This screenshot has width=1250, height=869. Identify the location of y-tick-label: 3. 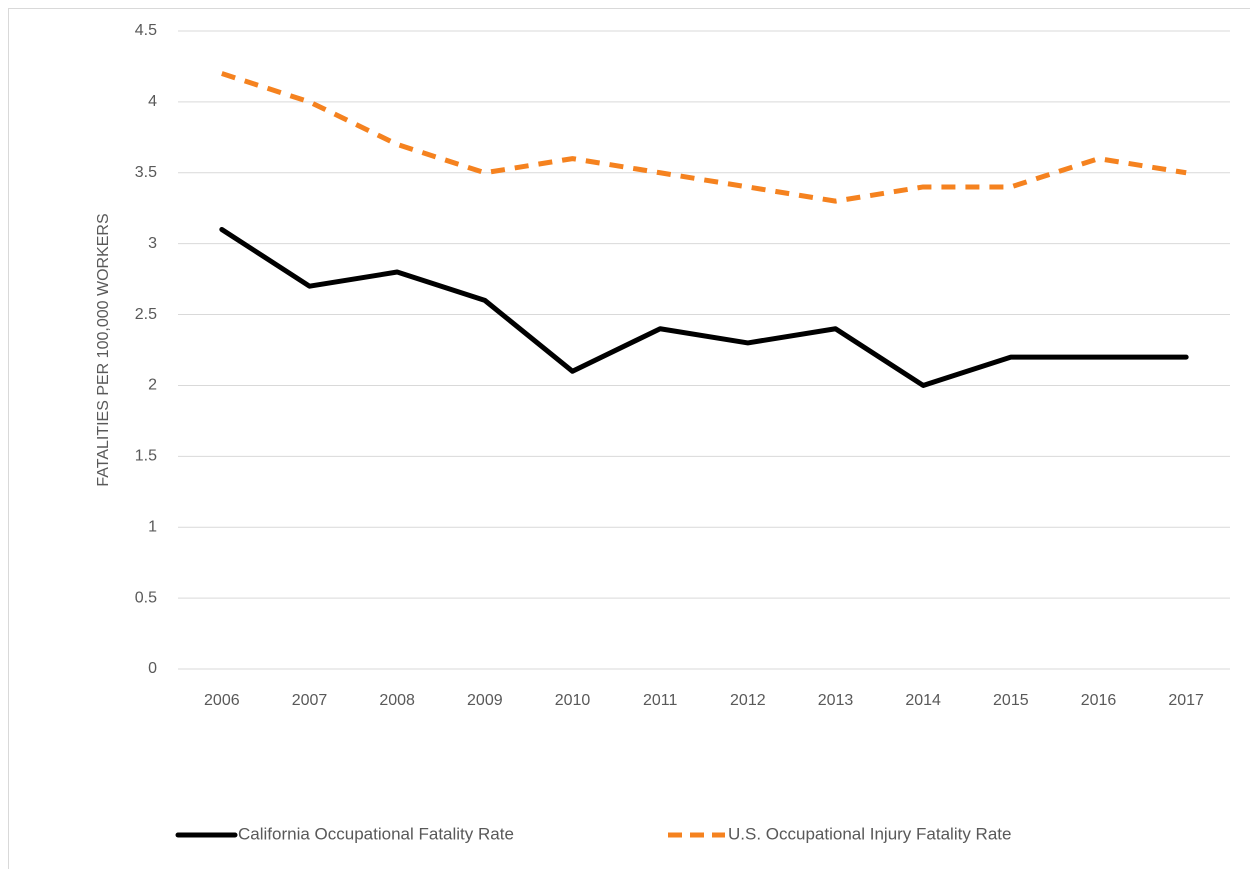
(152, 243).